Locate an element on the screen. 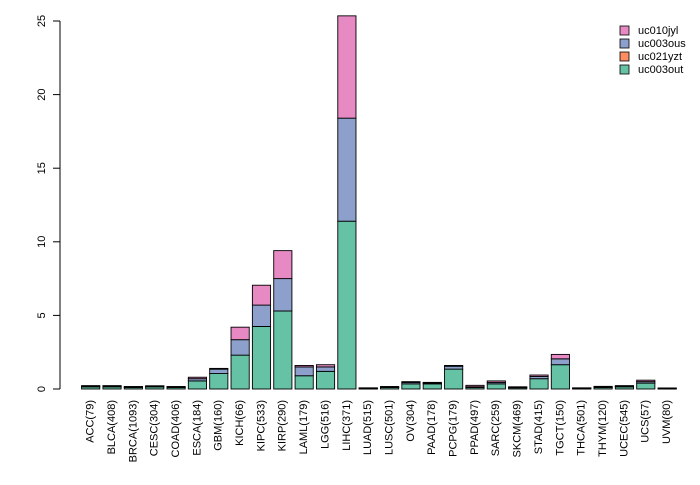 The height and width of the screenshot is (485, 700). bar-LUAD(515)-uc010jyl is located at coordinates (368, 388).